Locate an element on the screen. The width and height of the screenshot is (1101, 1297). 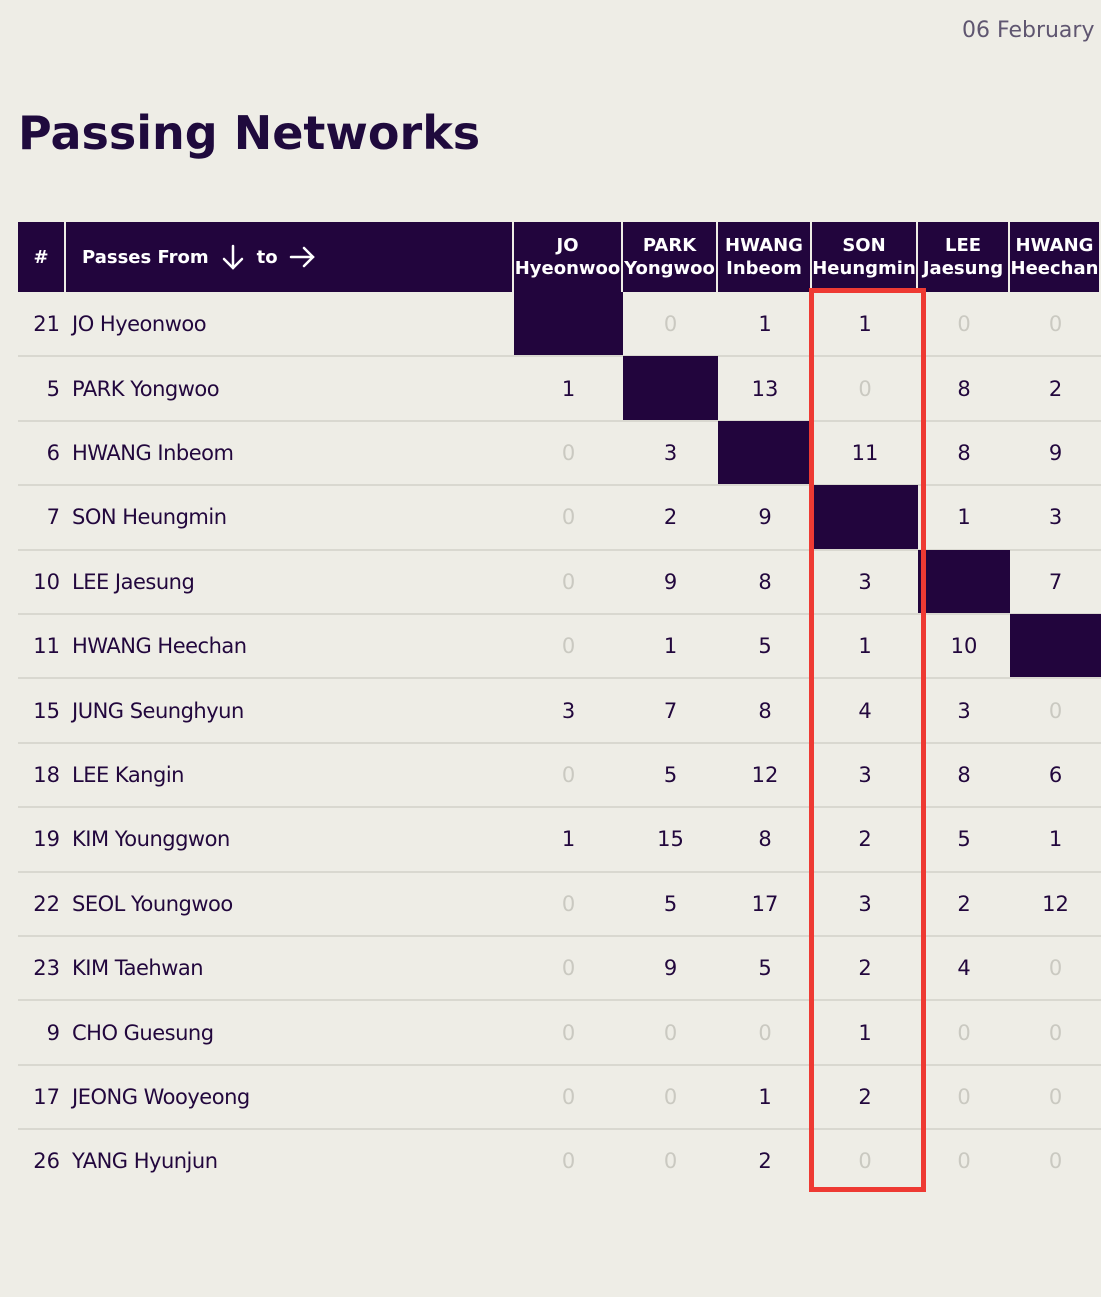
player-number: 22 is located at coordinates (46, 903).